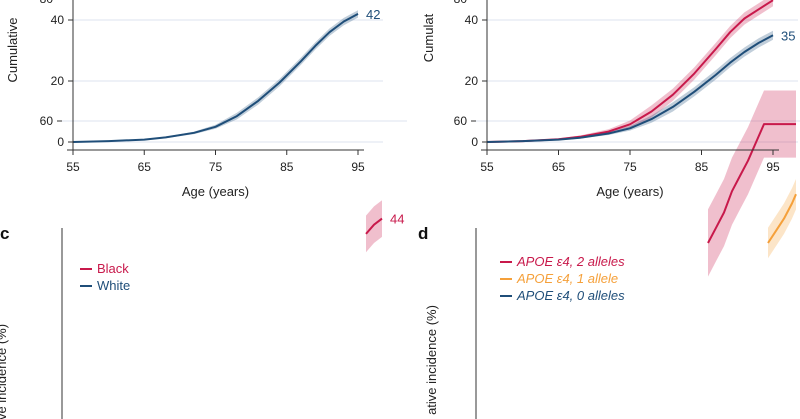  What do you see at coordinates (788, 35) in the screenshot?
I see `series-end-label: 35` at bounding box center [788, 35].